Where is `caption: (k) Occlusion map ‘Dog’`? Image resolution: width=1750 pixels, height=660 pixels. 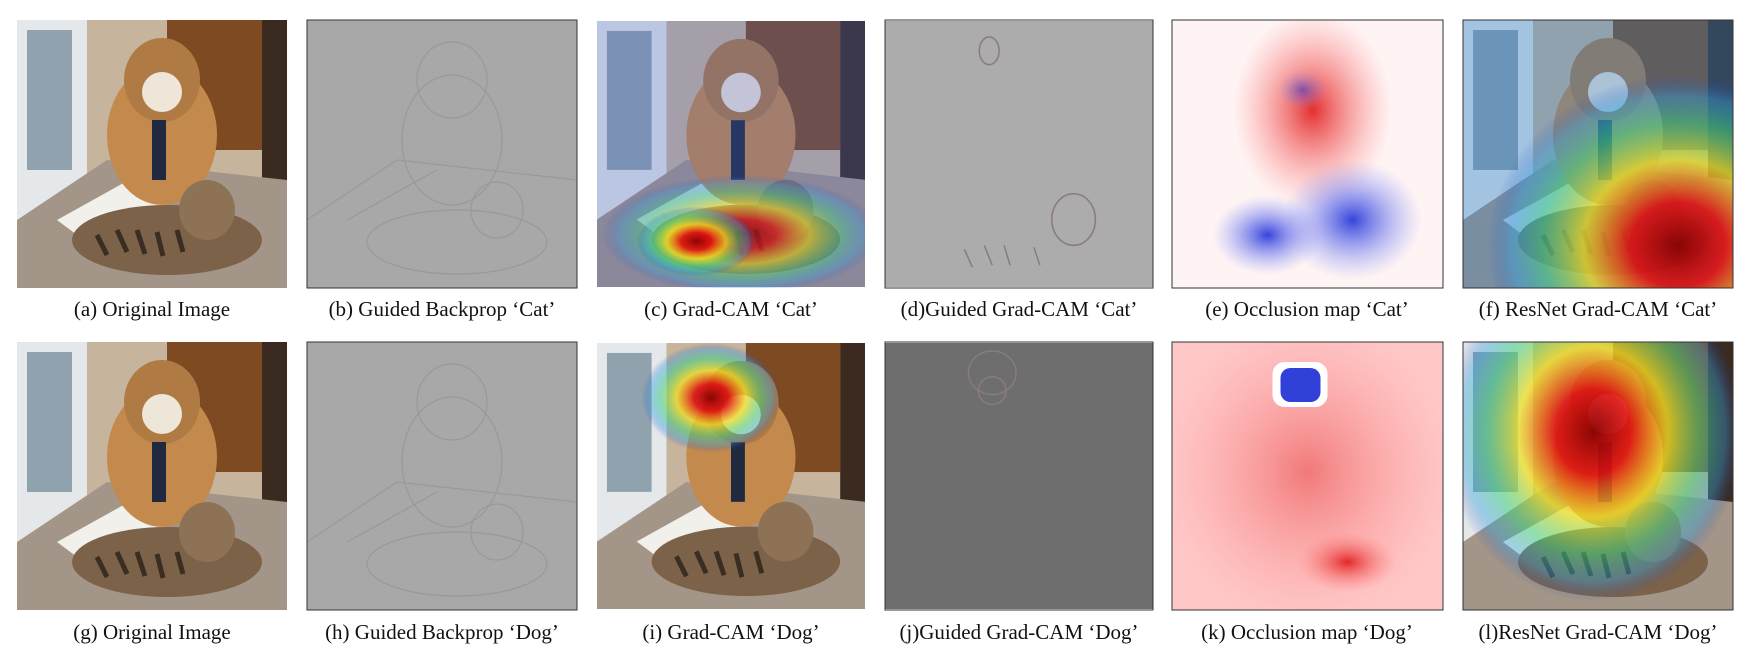
caption: (k) Occlusion map ‘Dog’ is located at coordinates (1307, 632).